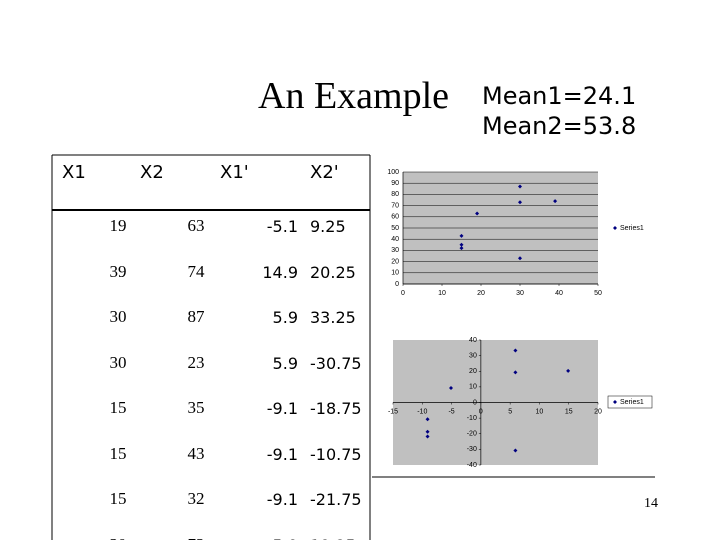  Describe the element at coordinates (395, 205) in the screenshot. I see `y-tick-label: 70` at that location.